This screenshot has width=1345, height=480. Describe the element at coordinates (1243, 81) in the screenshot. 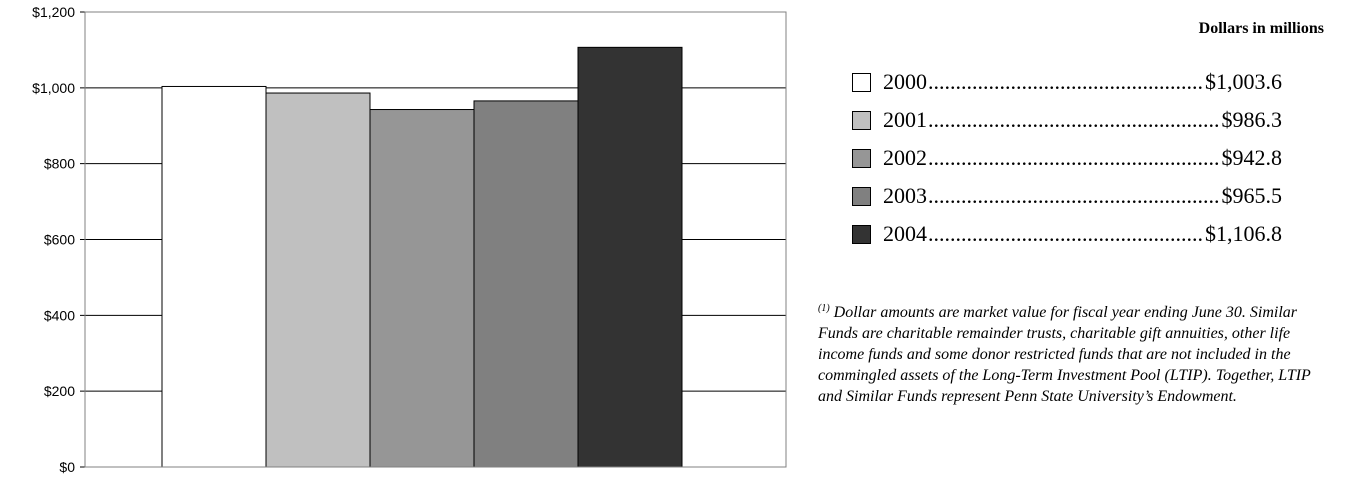

I see `legend-value: $1,003.6` at that location.